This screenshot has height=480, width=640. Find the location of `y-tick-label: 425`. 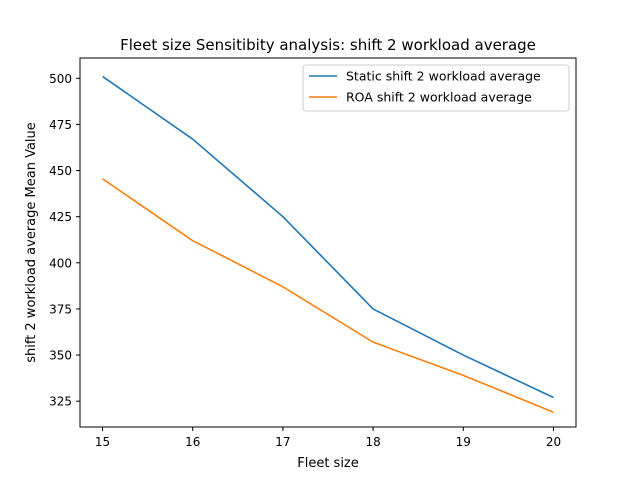

y-tick-label: 425 is located at coordinates (60, 217).